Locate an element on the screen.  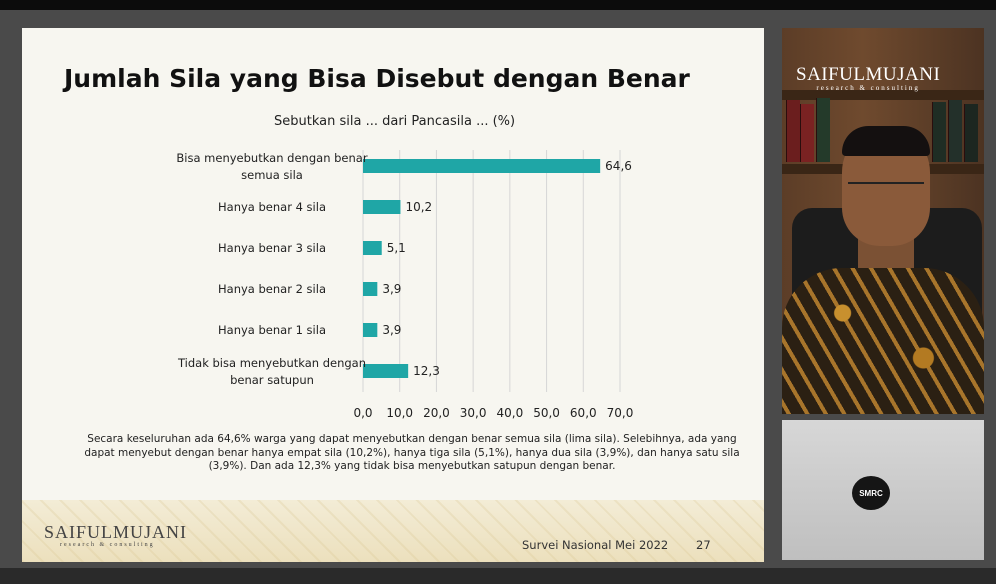
category-label: Hanya benar 1 sila is located at coordinates (272, 330).